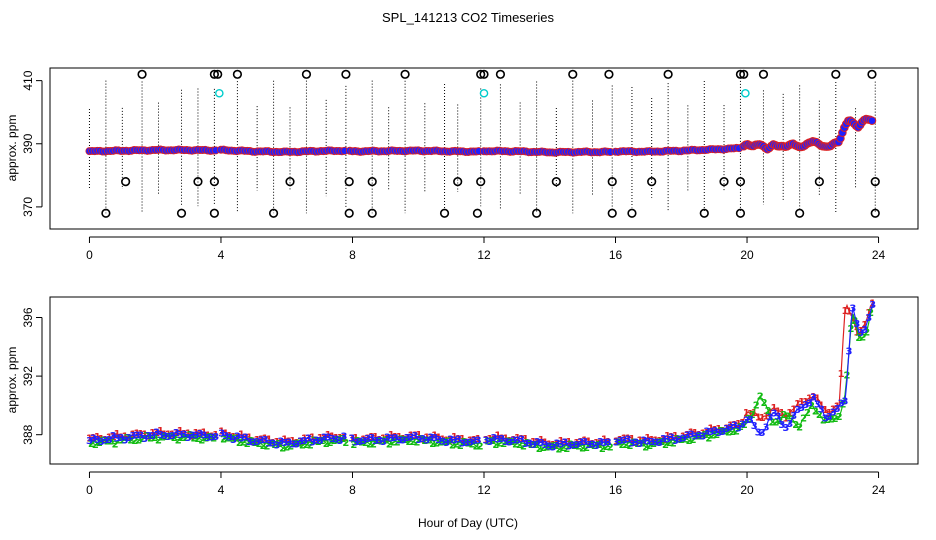  I want to click on bottom-y-axis: 388 392 396, so click(32, 376).